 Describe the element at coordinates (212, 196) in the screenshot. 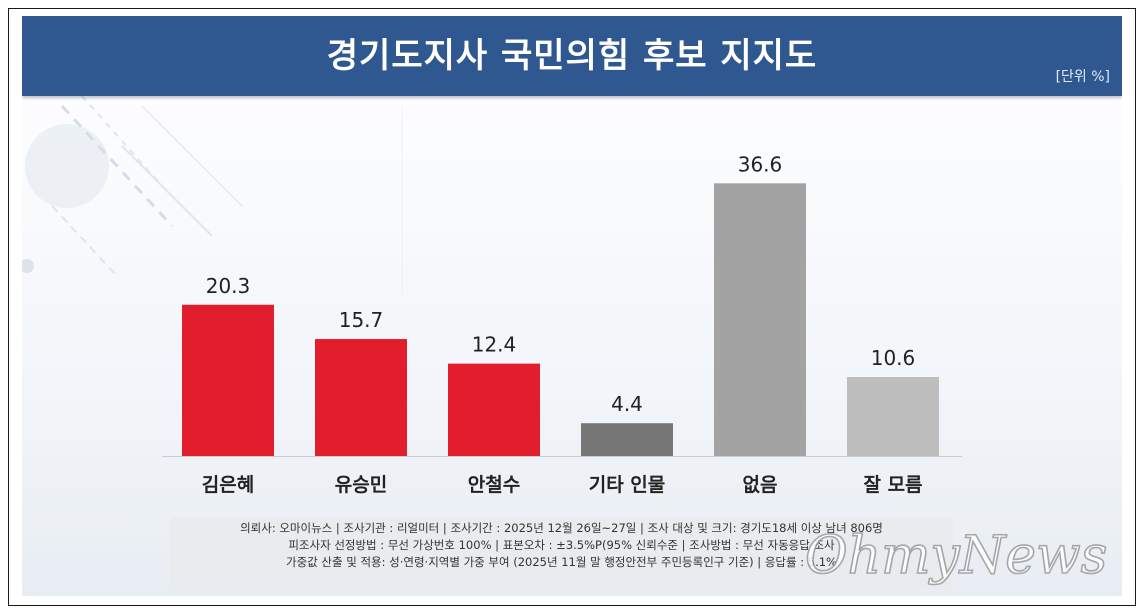

I see `background-decoration` at that location.